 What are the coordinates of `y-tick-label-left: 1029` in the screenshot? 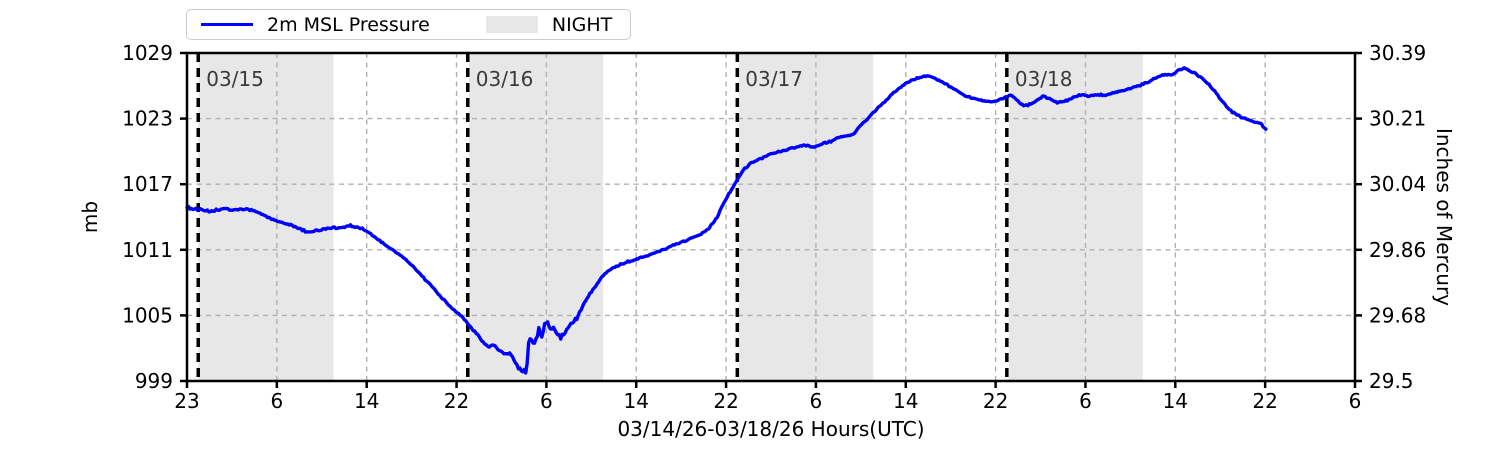 It's located at (147, 53).